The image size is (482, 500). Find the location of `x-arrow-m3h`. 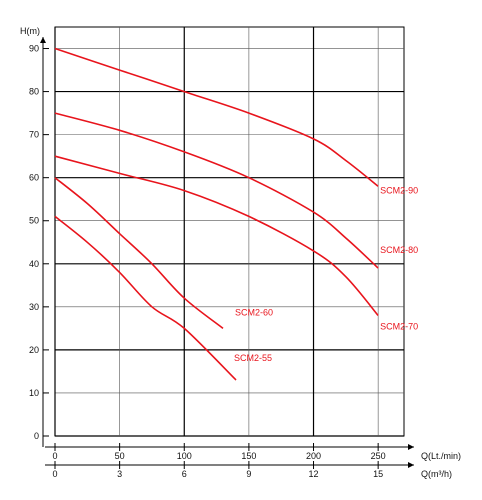

x-arrow-m3h is located at coordinates (411, 465).